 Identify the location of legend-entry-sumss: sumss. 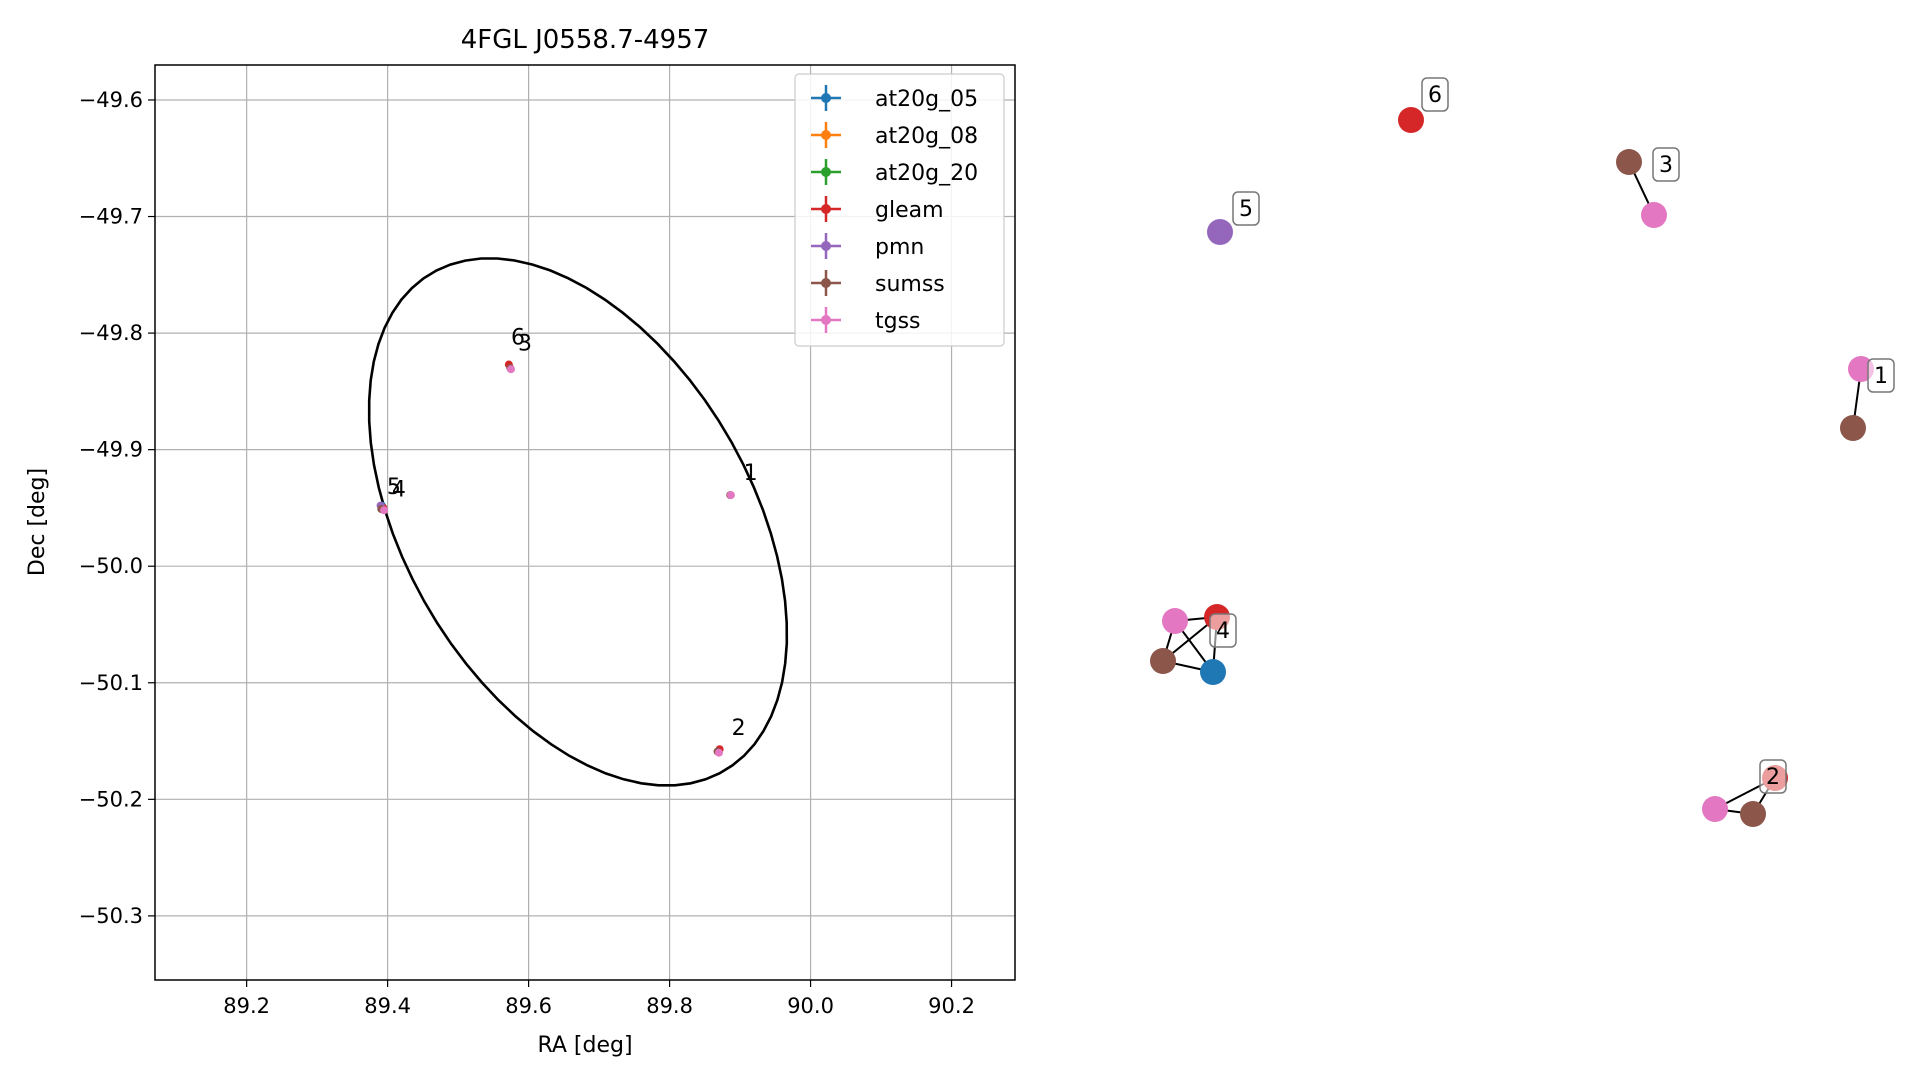
(878, 283).